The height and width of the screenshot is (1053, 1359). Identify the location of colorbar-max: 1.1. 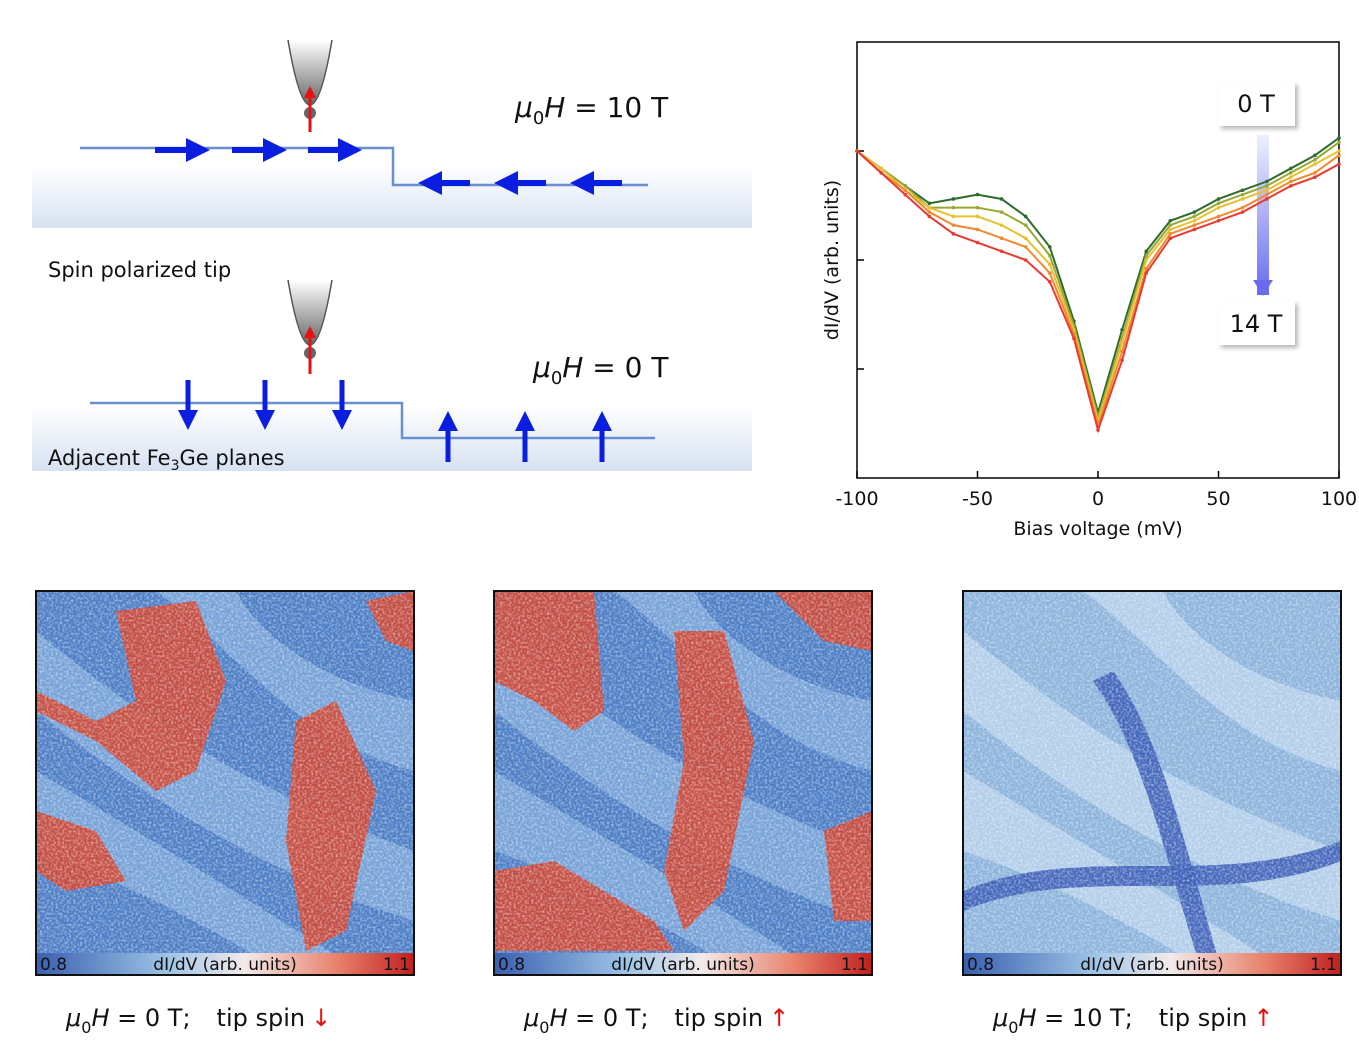
(396, 965).